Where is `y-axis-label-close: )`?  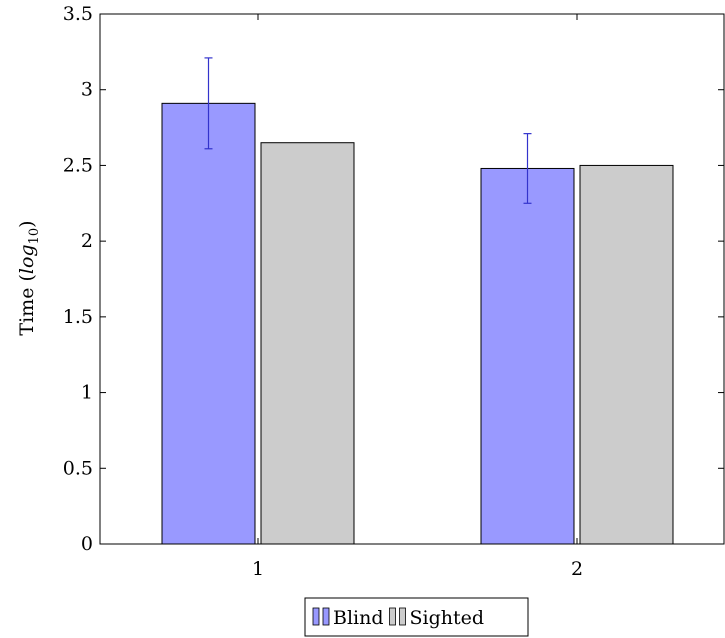
y-axis-label-close: ) is located at coordinates (27, 223).